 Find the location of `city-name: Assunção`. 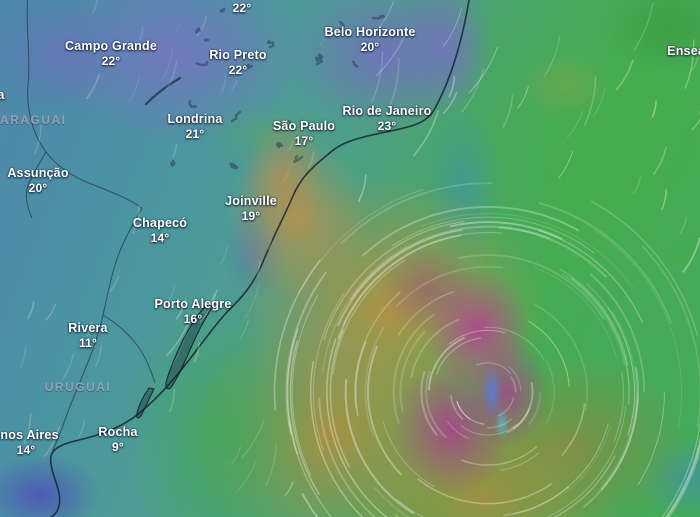

city-name: Assunção is located at coordinates (38, 173).